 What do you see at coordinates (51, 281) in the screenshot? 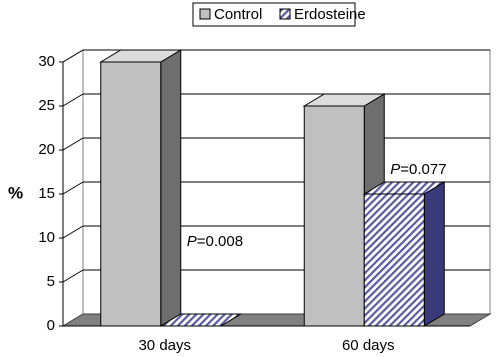
I see `y-tick-label: 5` at bounding box center [51, 281].